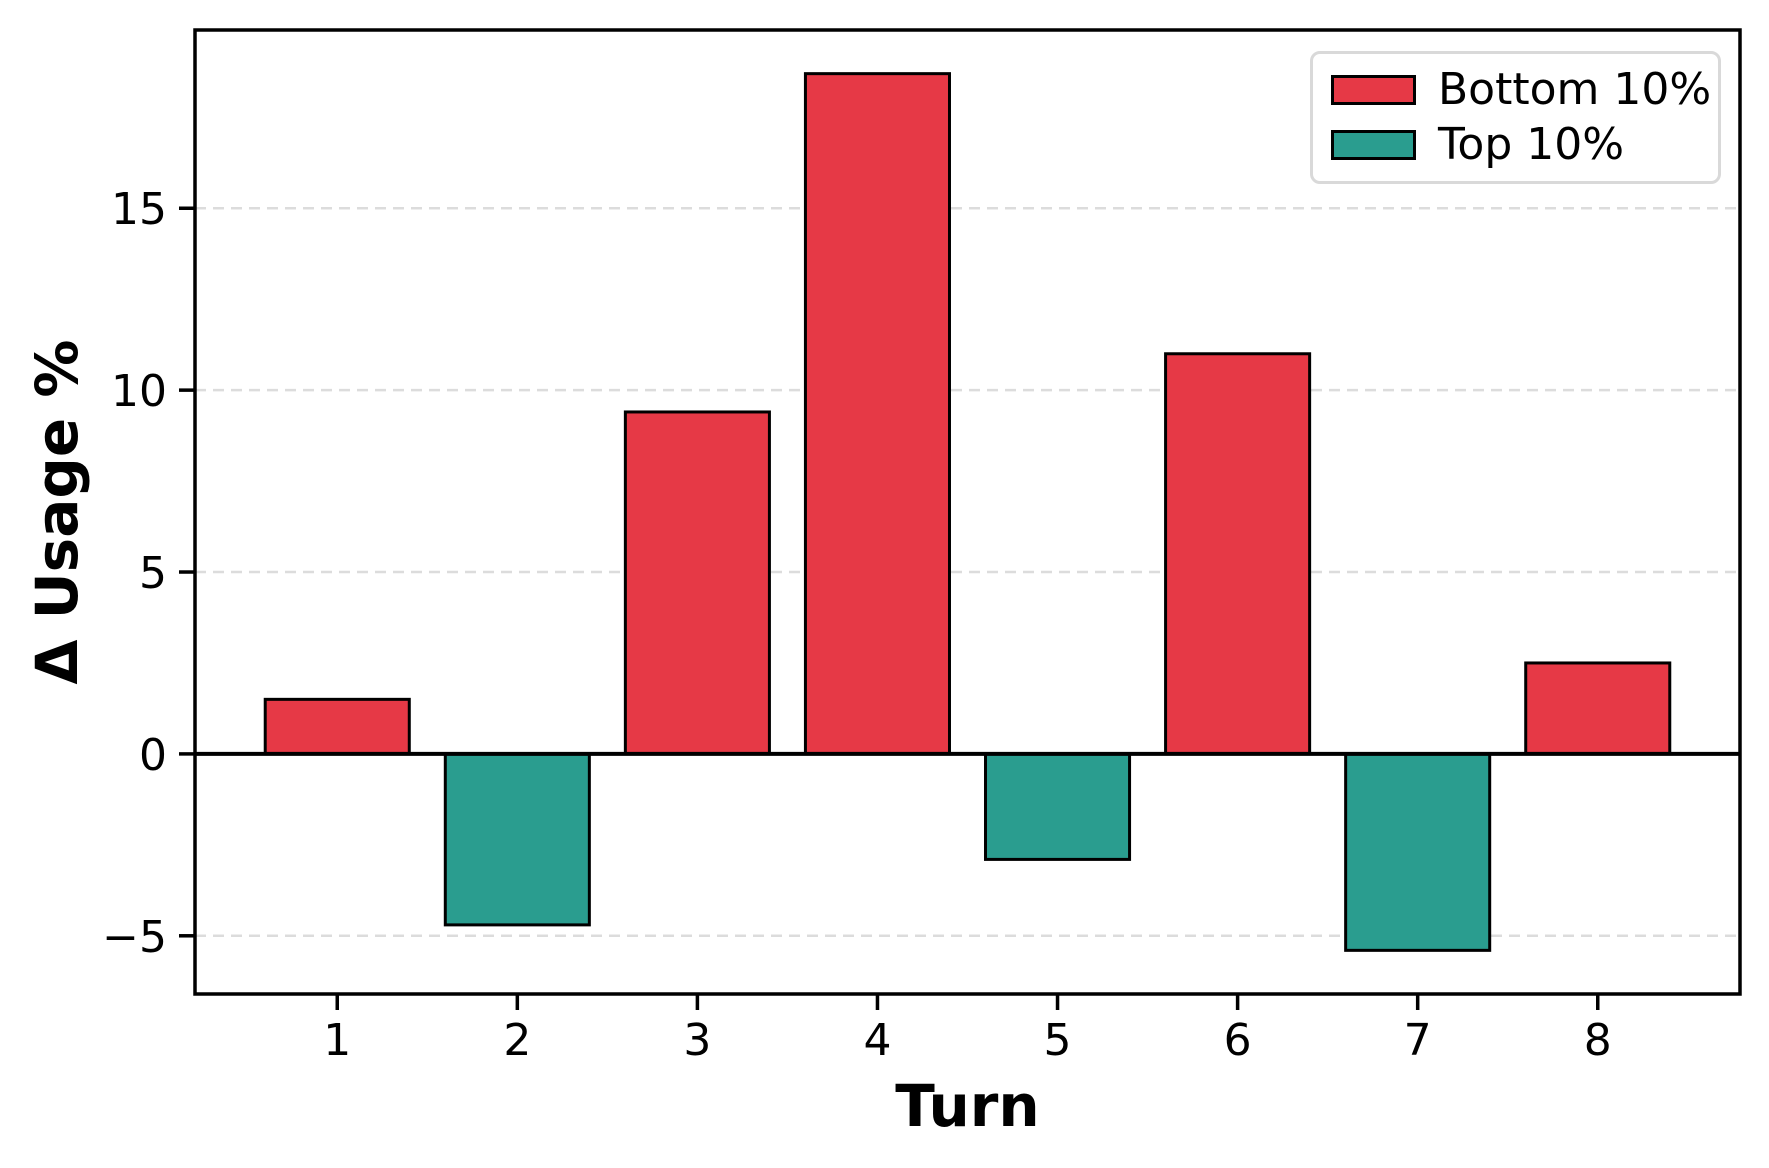  I want to click on ytick-label-15: 15, so click(139, 209).